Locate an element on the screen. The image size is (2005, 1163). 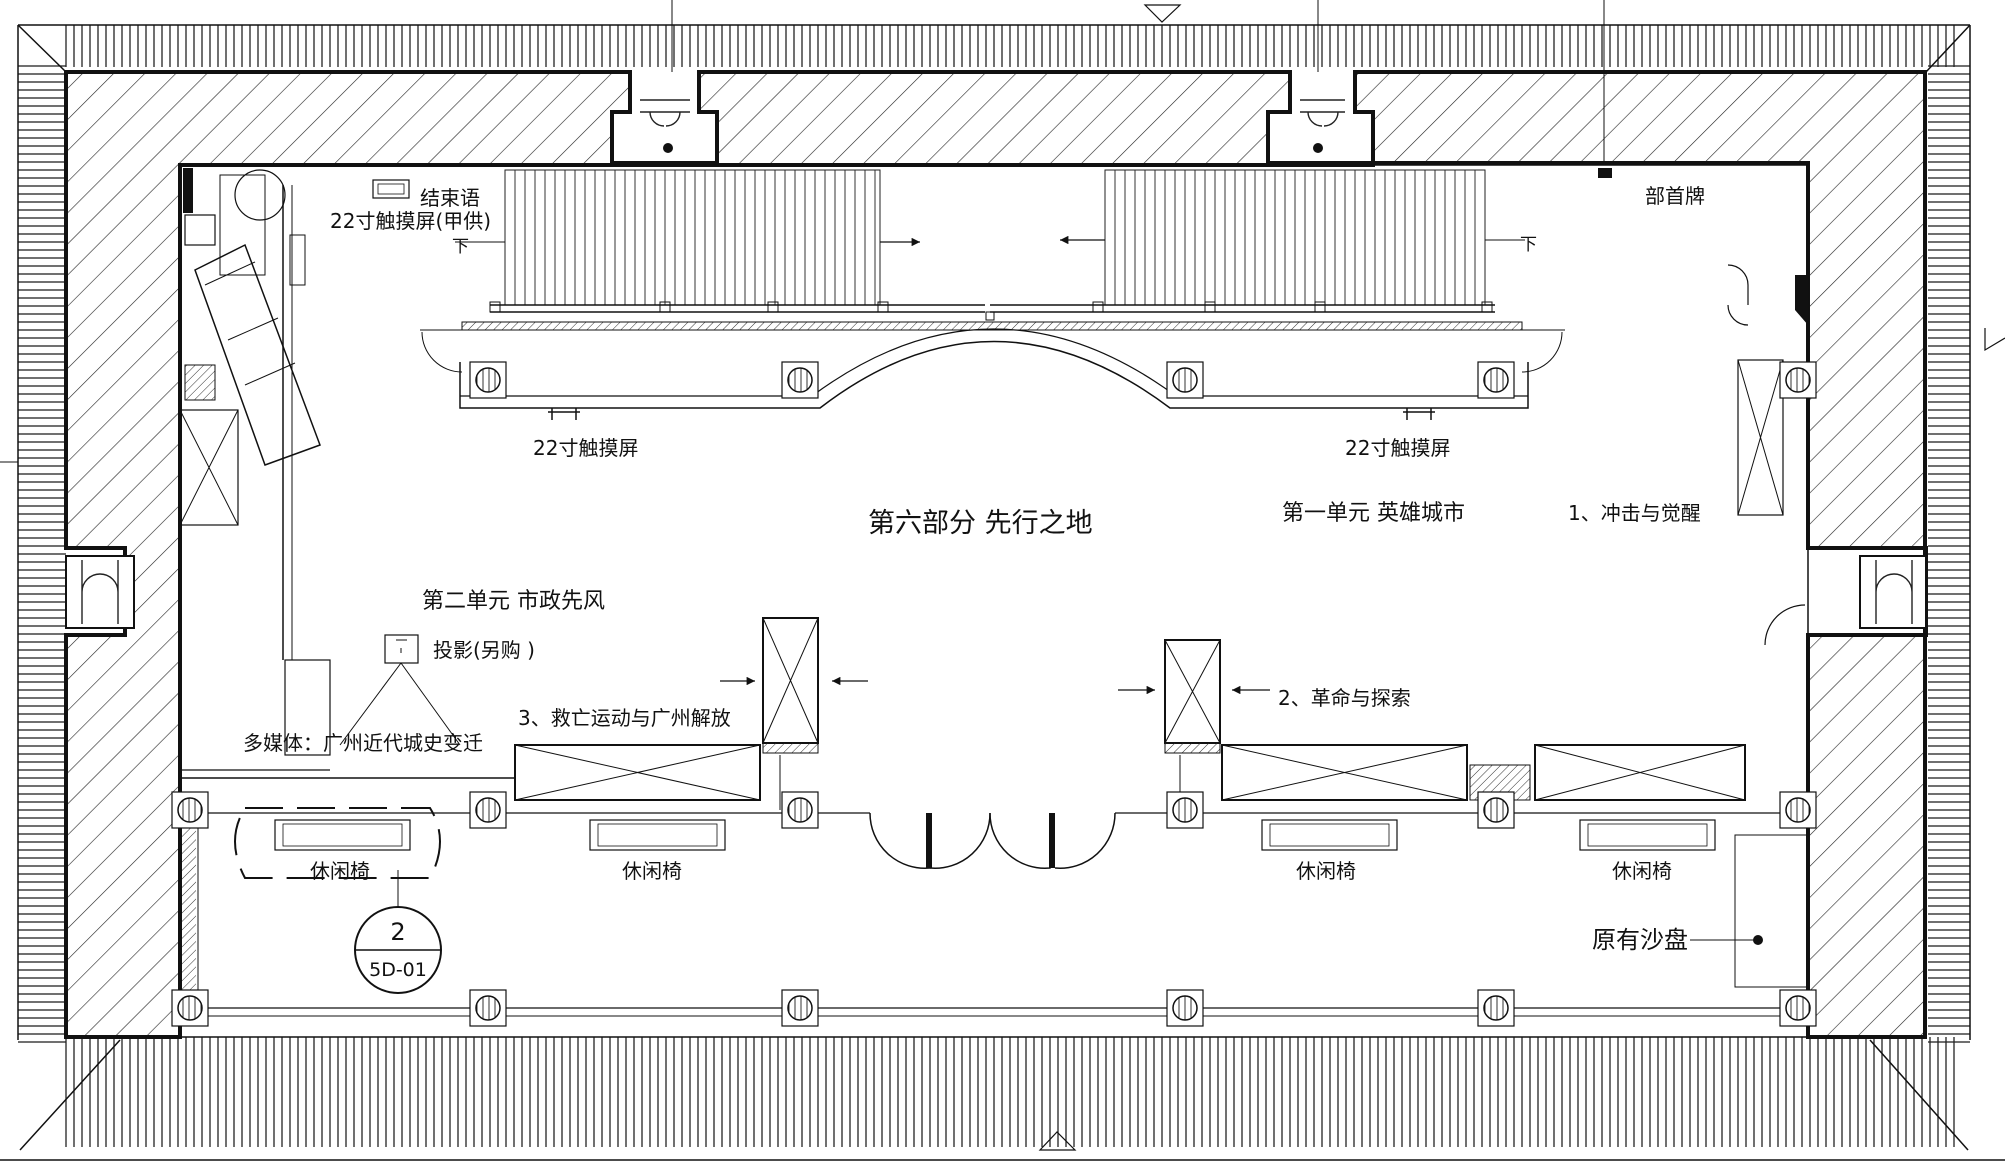
sand-table is located at coordinates (1749, 911).